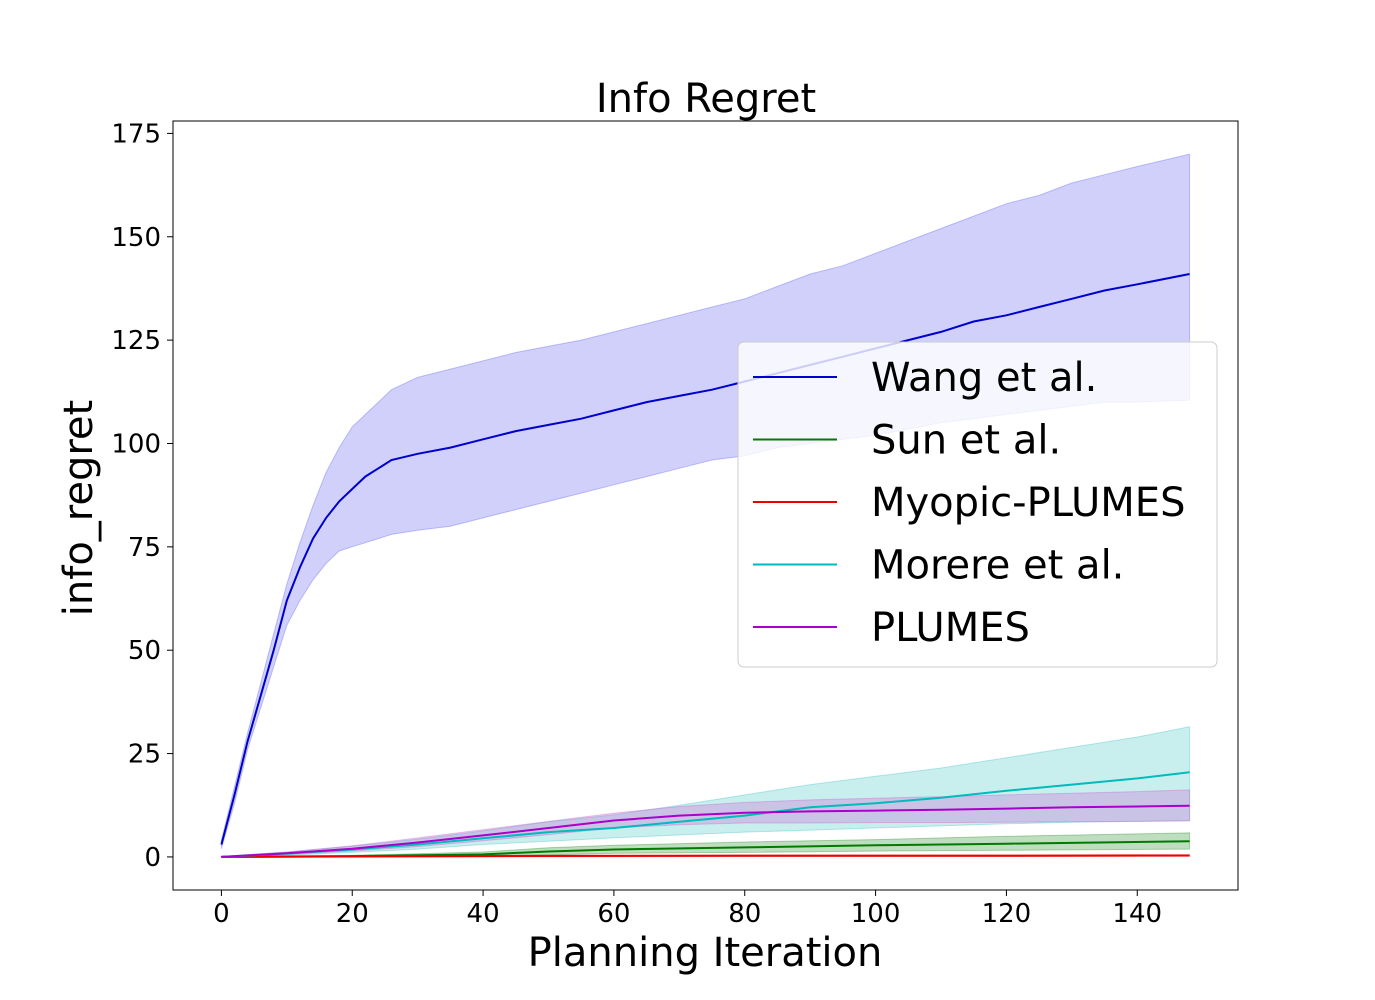 Image resolution: width=1375 pixels, height=1000 pixels. What do you see at coordinates (144, 651) in the screenshot?
I see `y-tick-label: 50` at bounding box center [144, 651].